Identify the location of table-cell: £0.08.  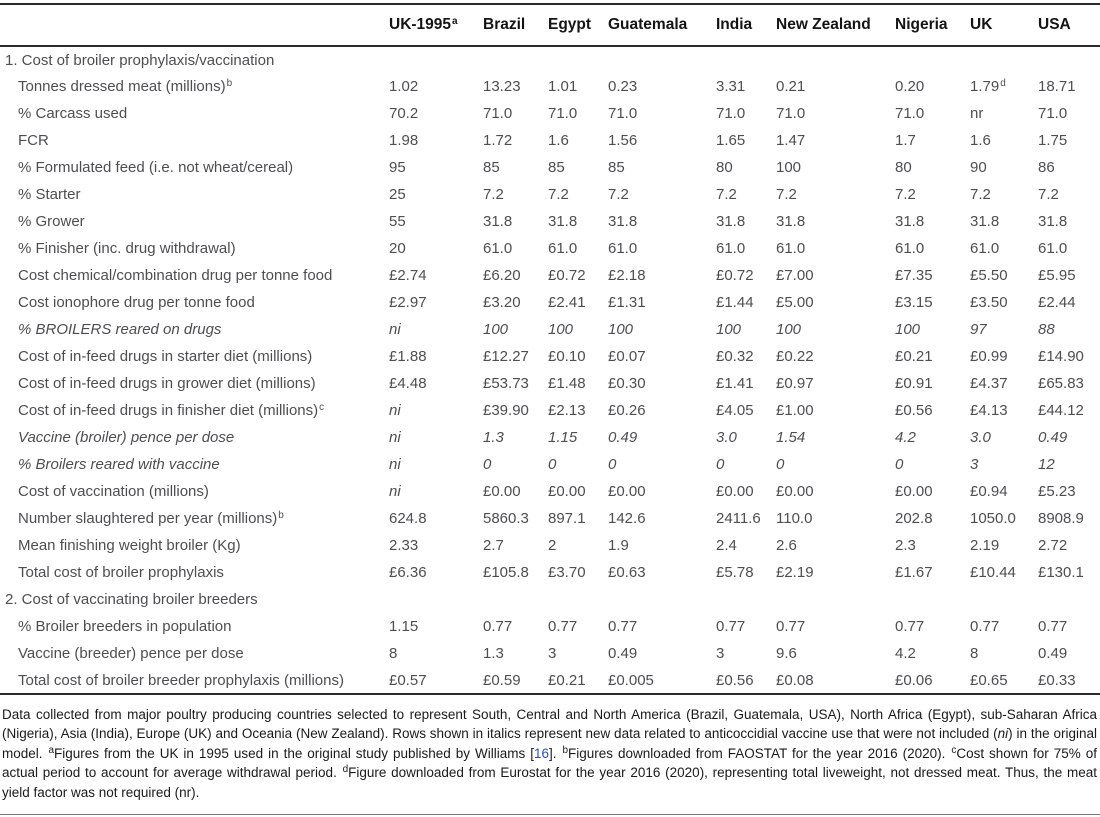
(795, 680).